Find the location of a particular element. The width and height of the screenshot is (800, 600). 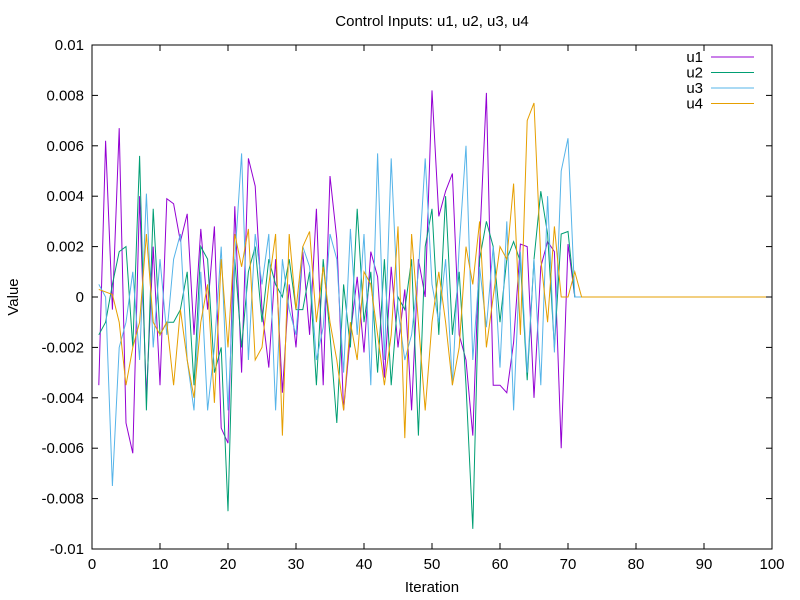

legend-label-u2: u2 is located at coordinates (694, 73).